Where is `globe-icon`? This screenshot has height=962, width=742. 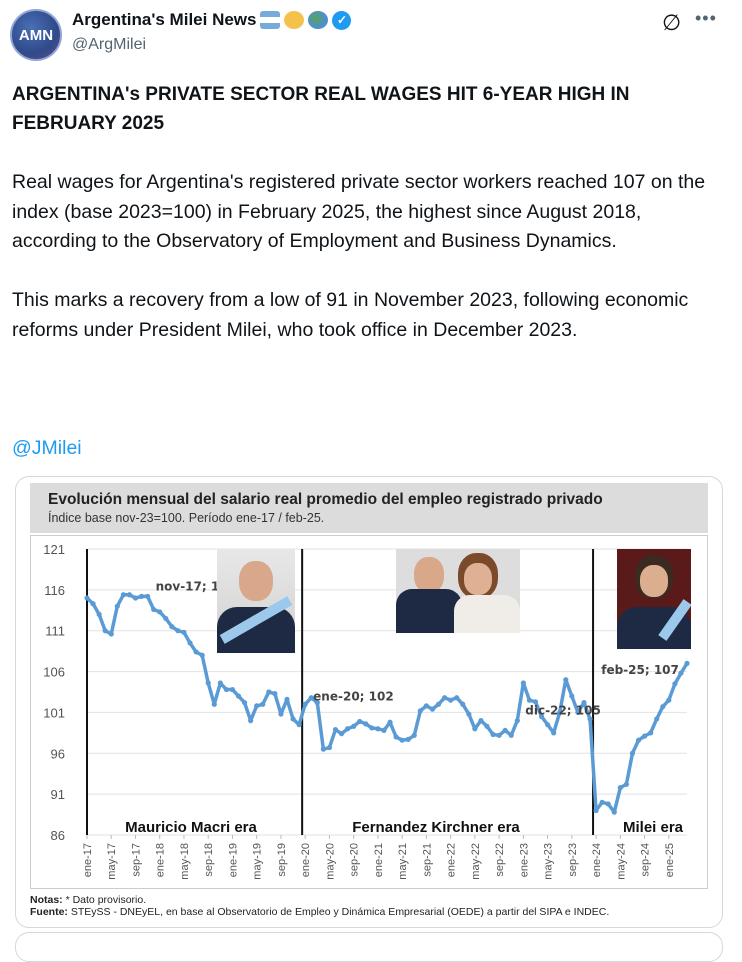
globe-icon is located at coordinates (318, 20).